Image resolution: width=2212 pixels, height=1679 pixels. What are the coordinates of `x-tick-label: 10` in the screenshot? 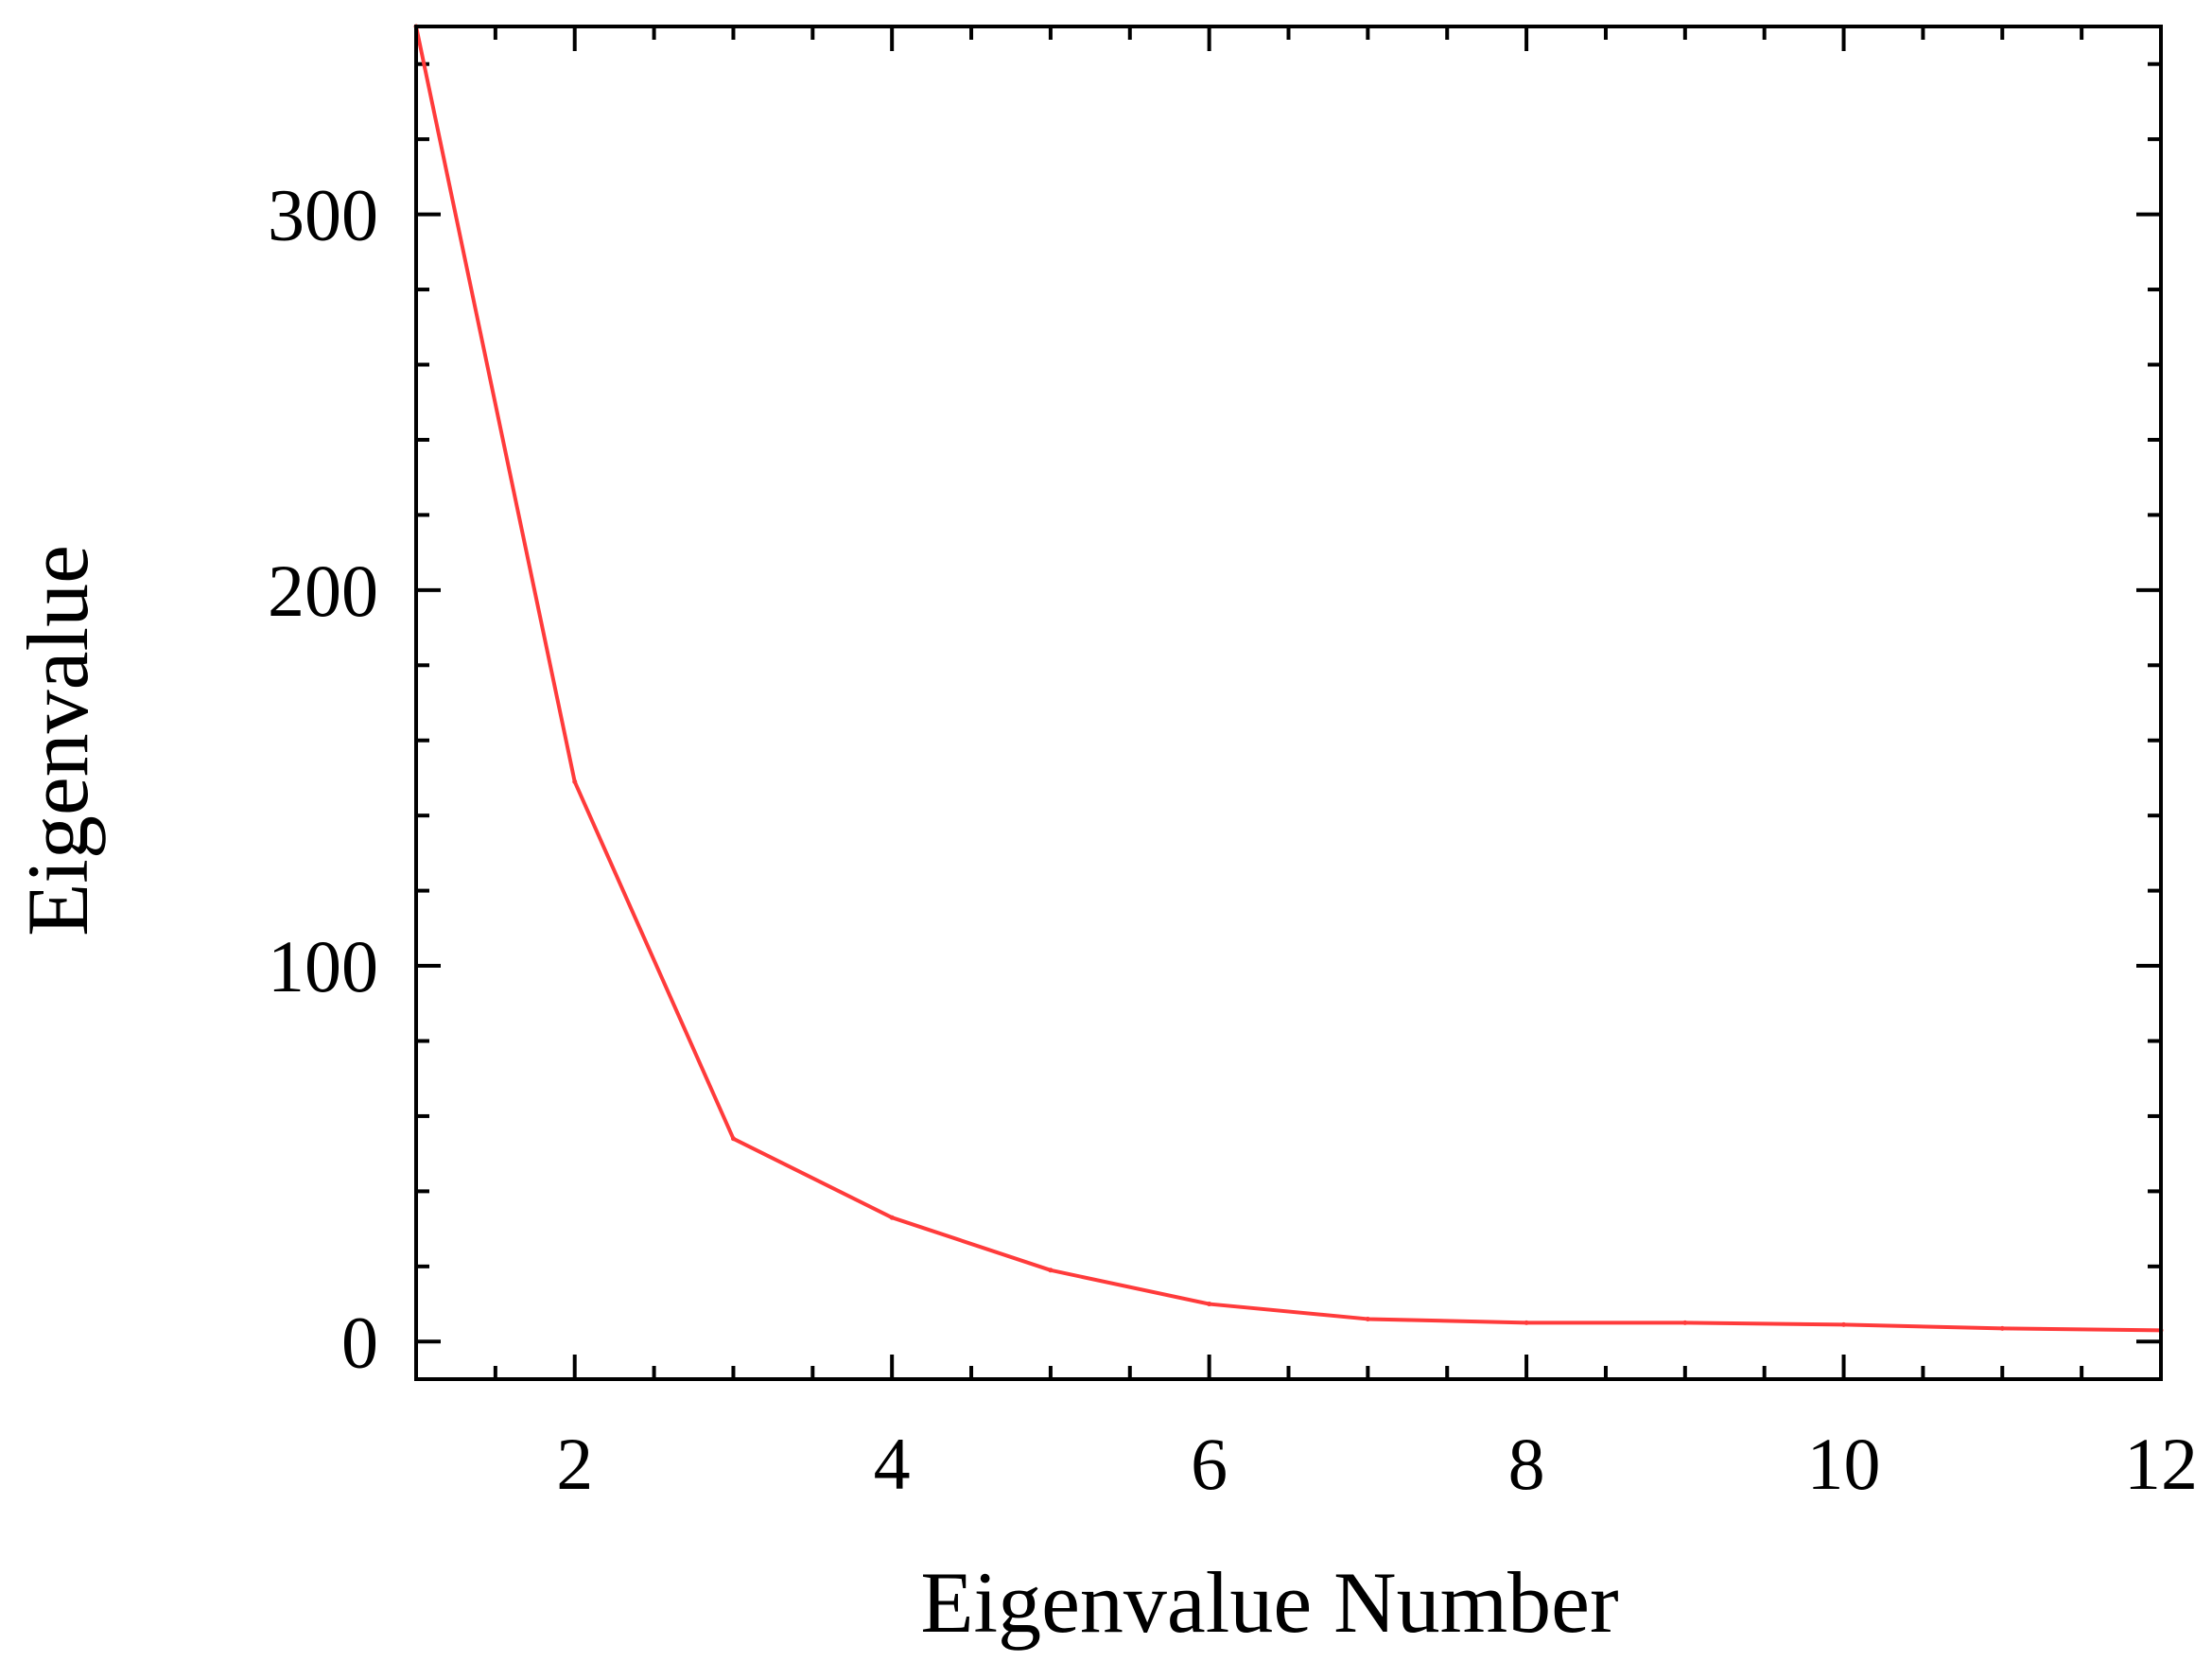 It's located at (1844, 1464).